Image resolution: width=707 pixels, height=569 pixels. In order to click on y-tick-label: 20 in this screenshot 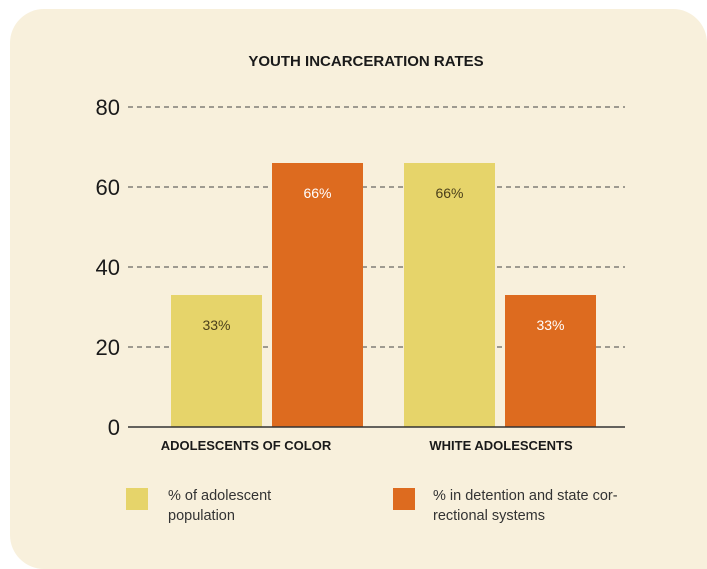, I will do `click(108, 347)`.